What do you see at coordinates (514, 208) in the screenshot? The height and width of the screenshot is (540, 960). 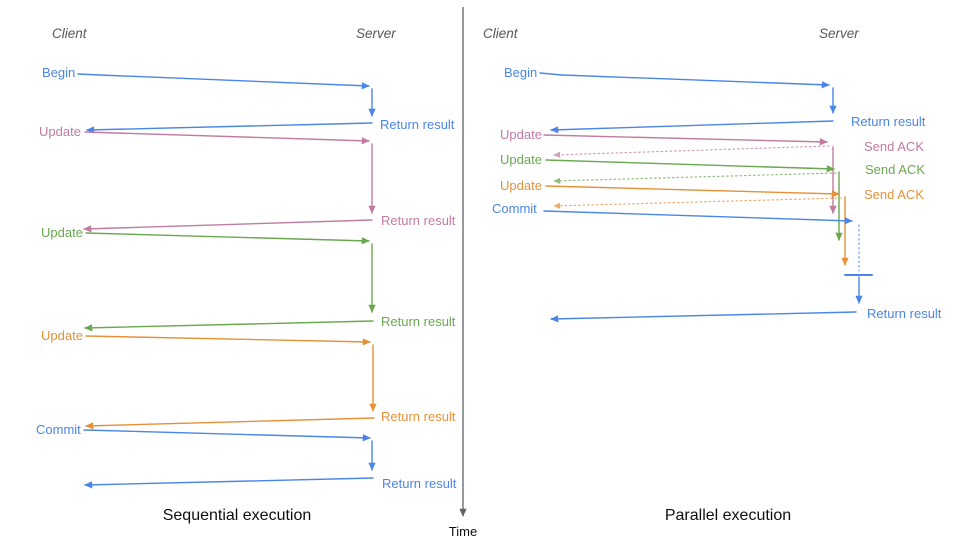 I see `par-commit-label: Commit` at bounding box center [514, 208].